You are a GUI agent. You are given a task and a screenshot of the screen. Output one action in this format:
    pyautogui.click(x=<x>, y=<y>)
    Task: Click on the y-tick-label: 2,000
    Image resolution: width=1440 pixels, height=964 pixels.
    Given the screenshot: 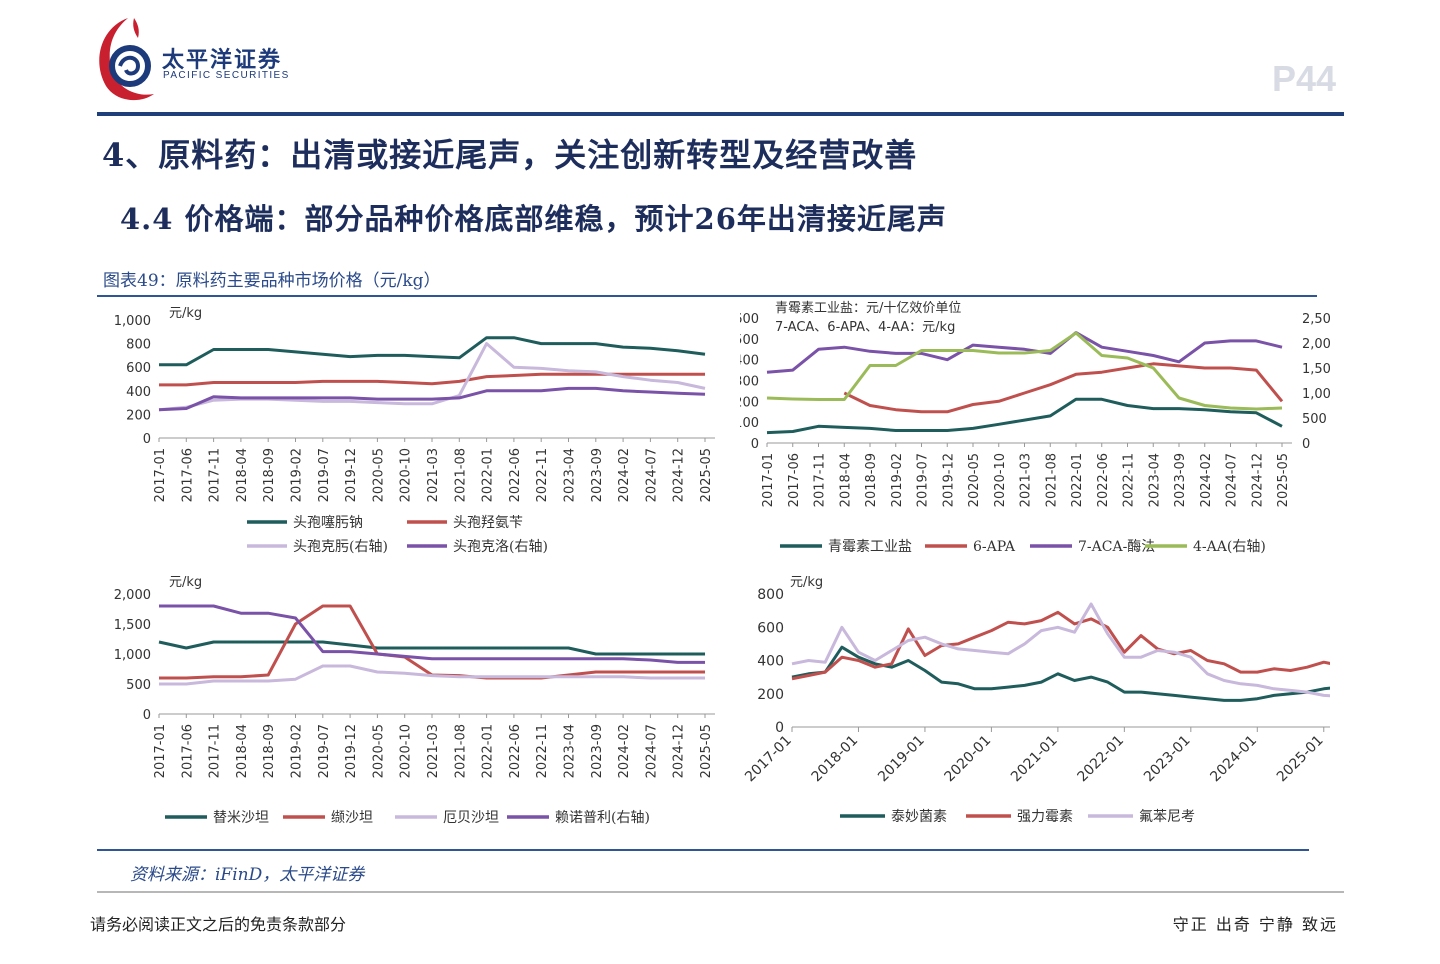 What is the action you would take?
    pyautogui.click(x=132, y=595)
    